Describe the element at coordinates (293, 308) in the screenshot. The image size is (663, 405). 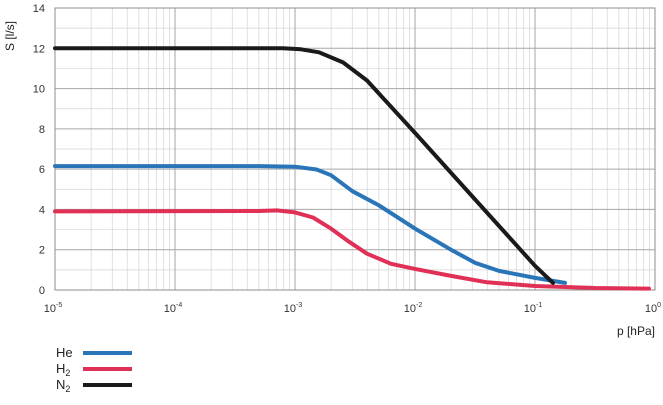
I see `x-tick-label: 10⁻³` at that location.